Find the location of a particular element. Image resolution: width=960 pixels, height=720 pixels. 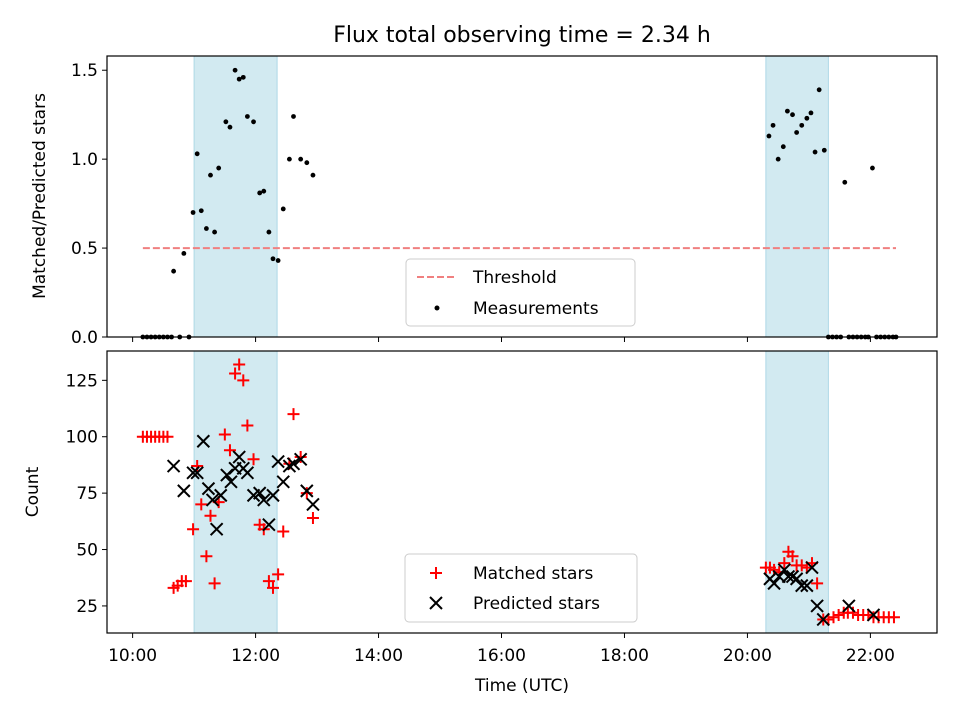

y-tick-label: 25 is located at coordinates (87, 607).